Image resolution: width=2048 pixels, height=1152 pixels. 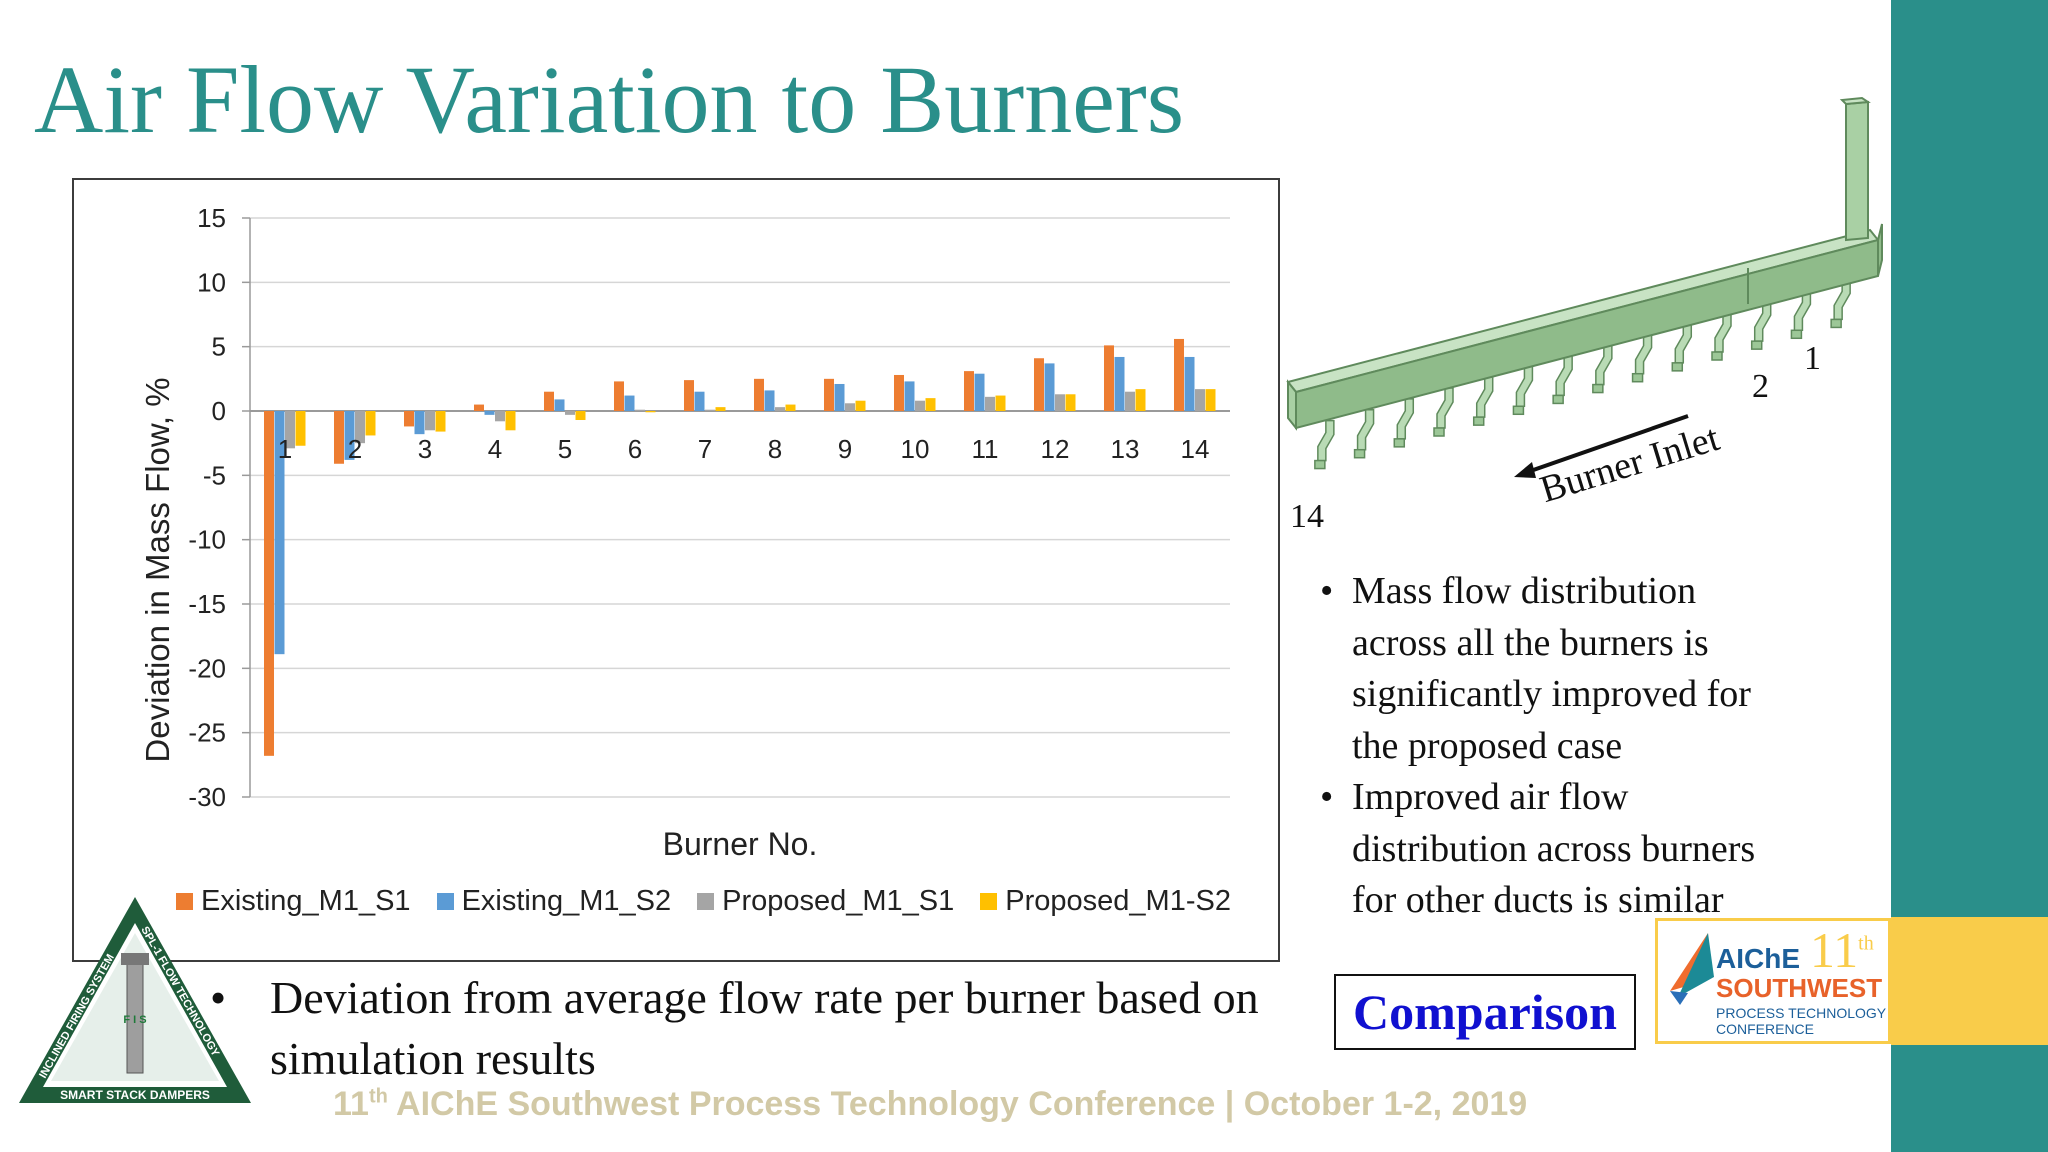 What do you see at coordinates (1760, 386) in the screenshot?
I see `burner-label-2: 2` at bounding box center [1760, 386].